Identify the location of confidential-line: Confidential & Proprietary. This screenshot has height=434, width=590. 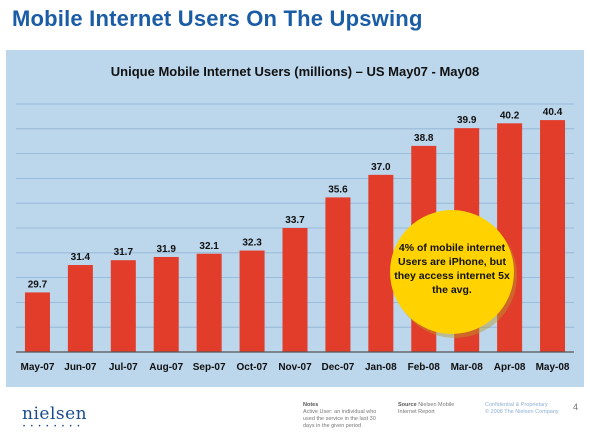
(516, 405).